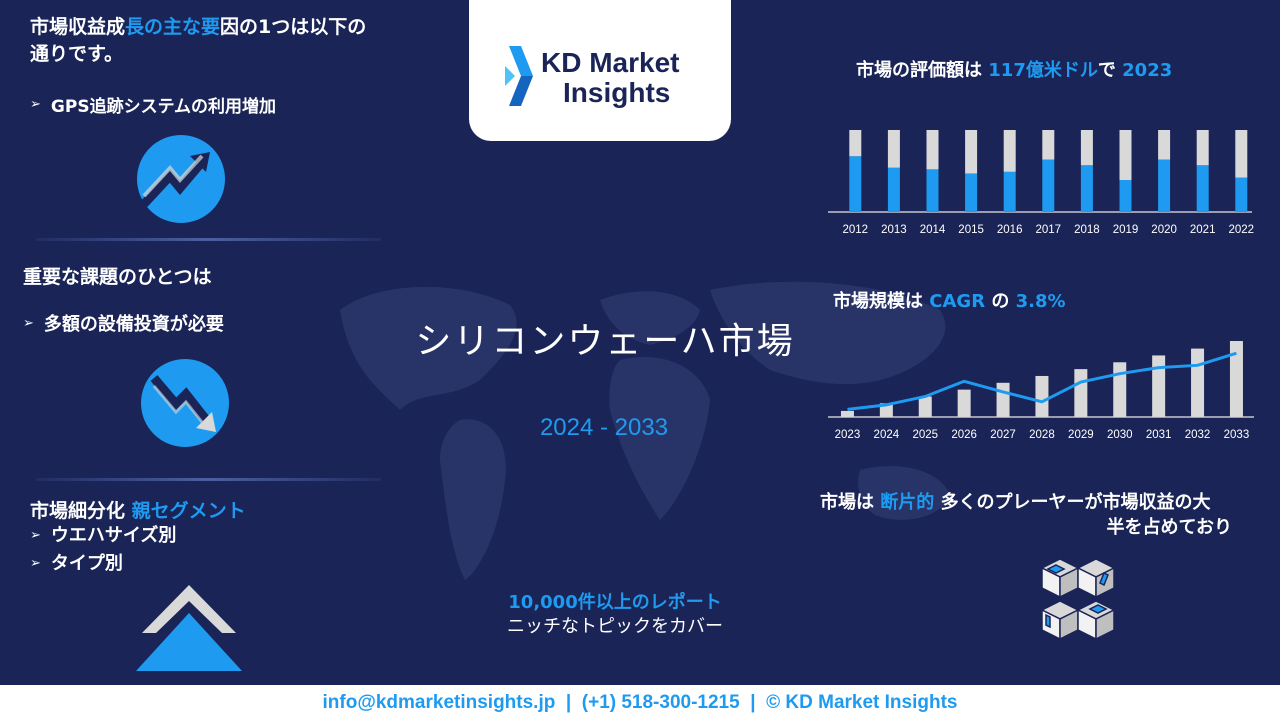 Image resolution: width=1280 pixels, height=720 pixels. I want to click on segment-heading: 市場細分化 親セグメント, so click(138, 509).